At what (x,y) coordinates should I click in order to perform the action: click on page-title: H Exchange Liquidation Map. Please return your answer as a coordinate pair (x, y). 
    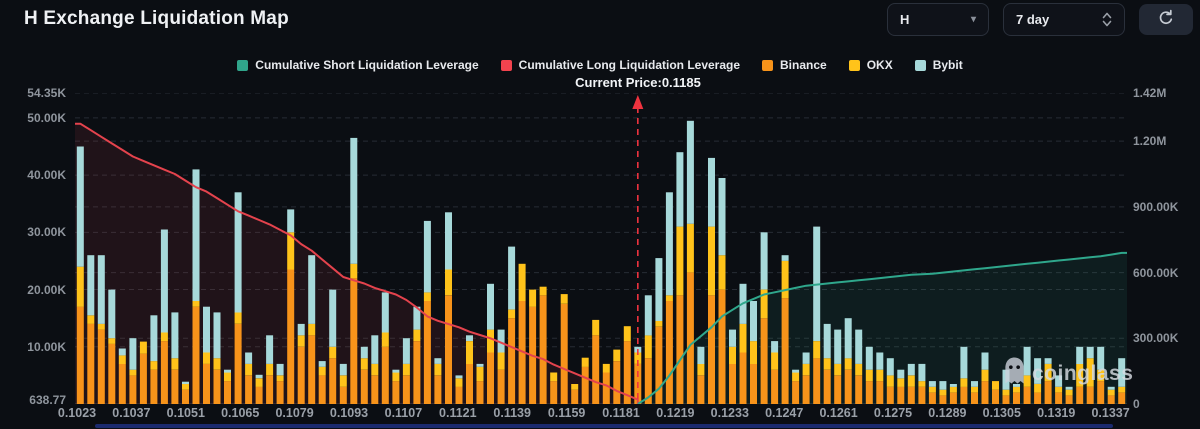
    Looking at the image, I should click on (156, 18).